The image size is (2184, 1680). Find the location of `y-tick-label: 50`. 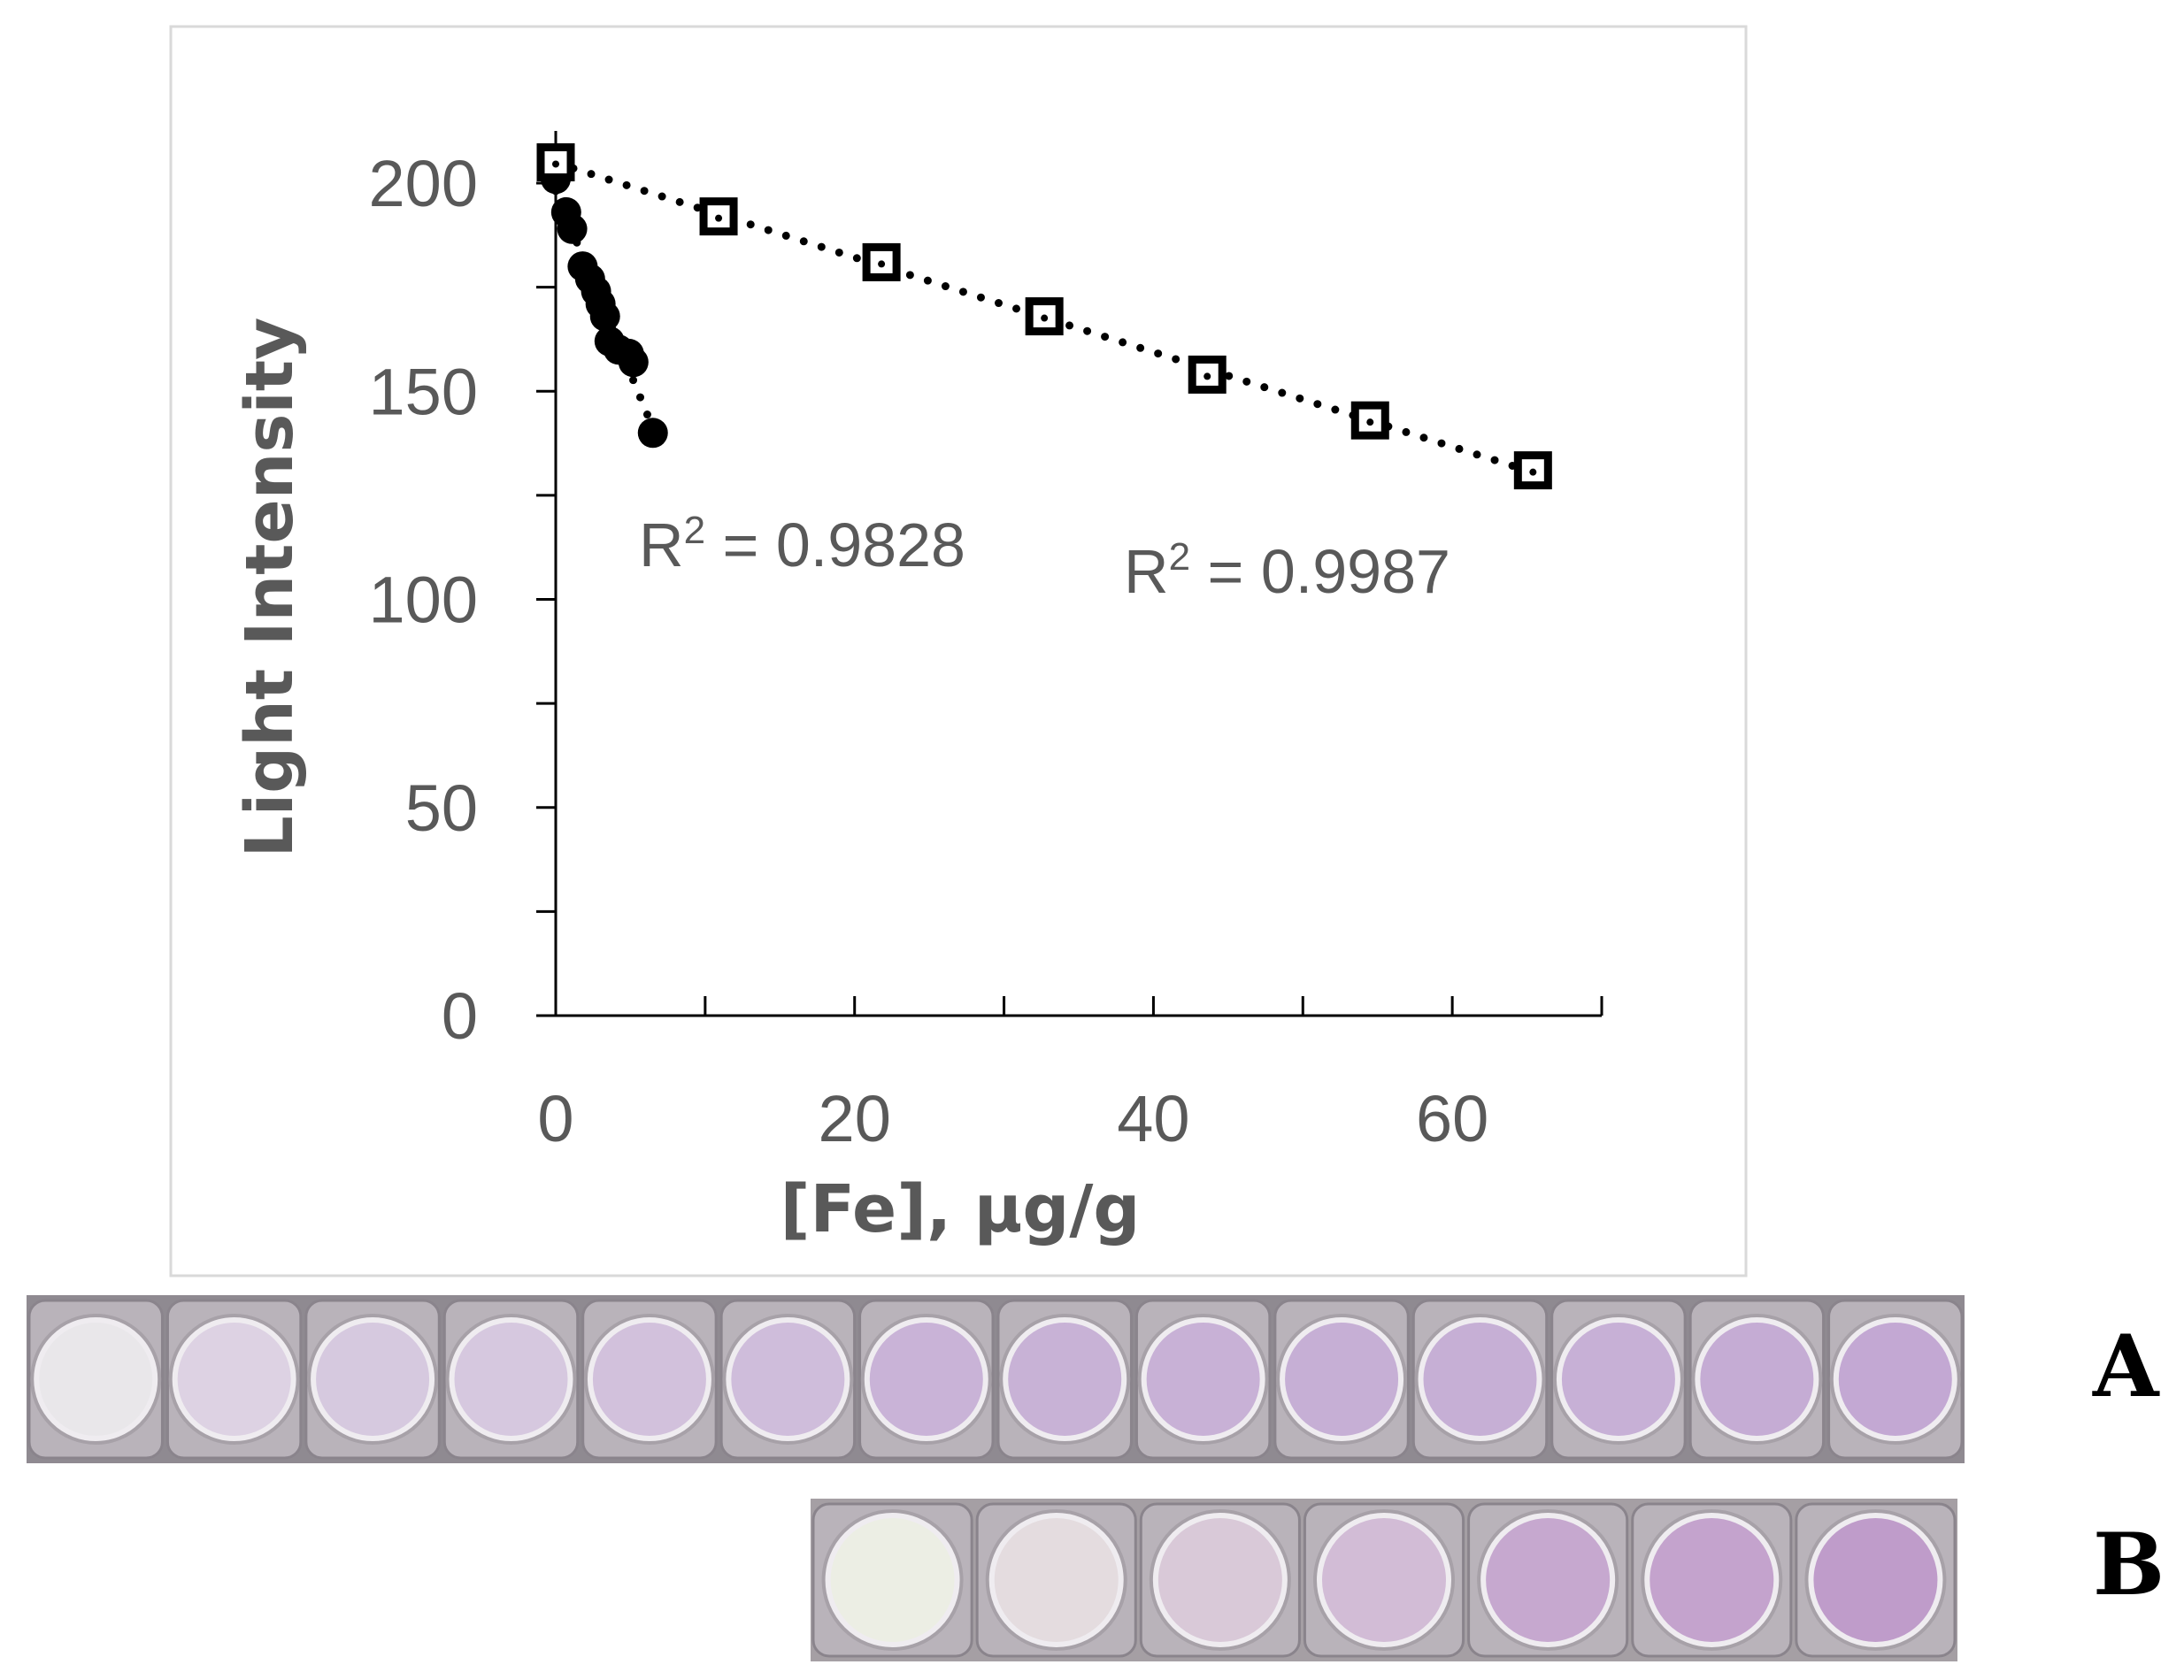

y-tick-label: 50 is located at coordinates (441, 808).